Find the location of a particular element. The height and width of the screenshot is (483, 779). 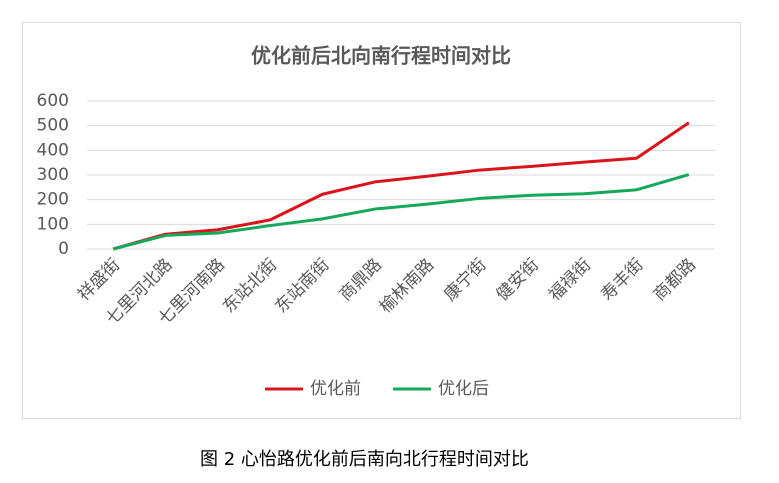

y-tick-label: 500 is located at coordinates (53, 126).